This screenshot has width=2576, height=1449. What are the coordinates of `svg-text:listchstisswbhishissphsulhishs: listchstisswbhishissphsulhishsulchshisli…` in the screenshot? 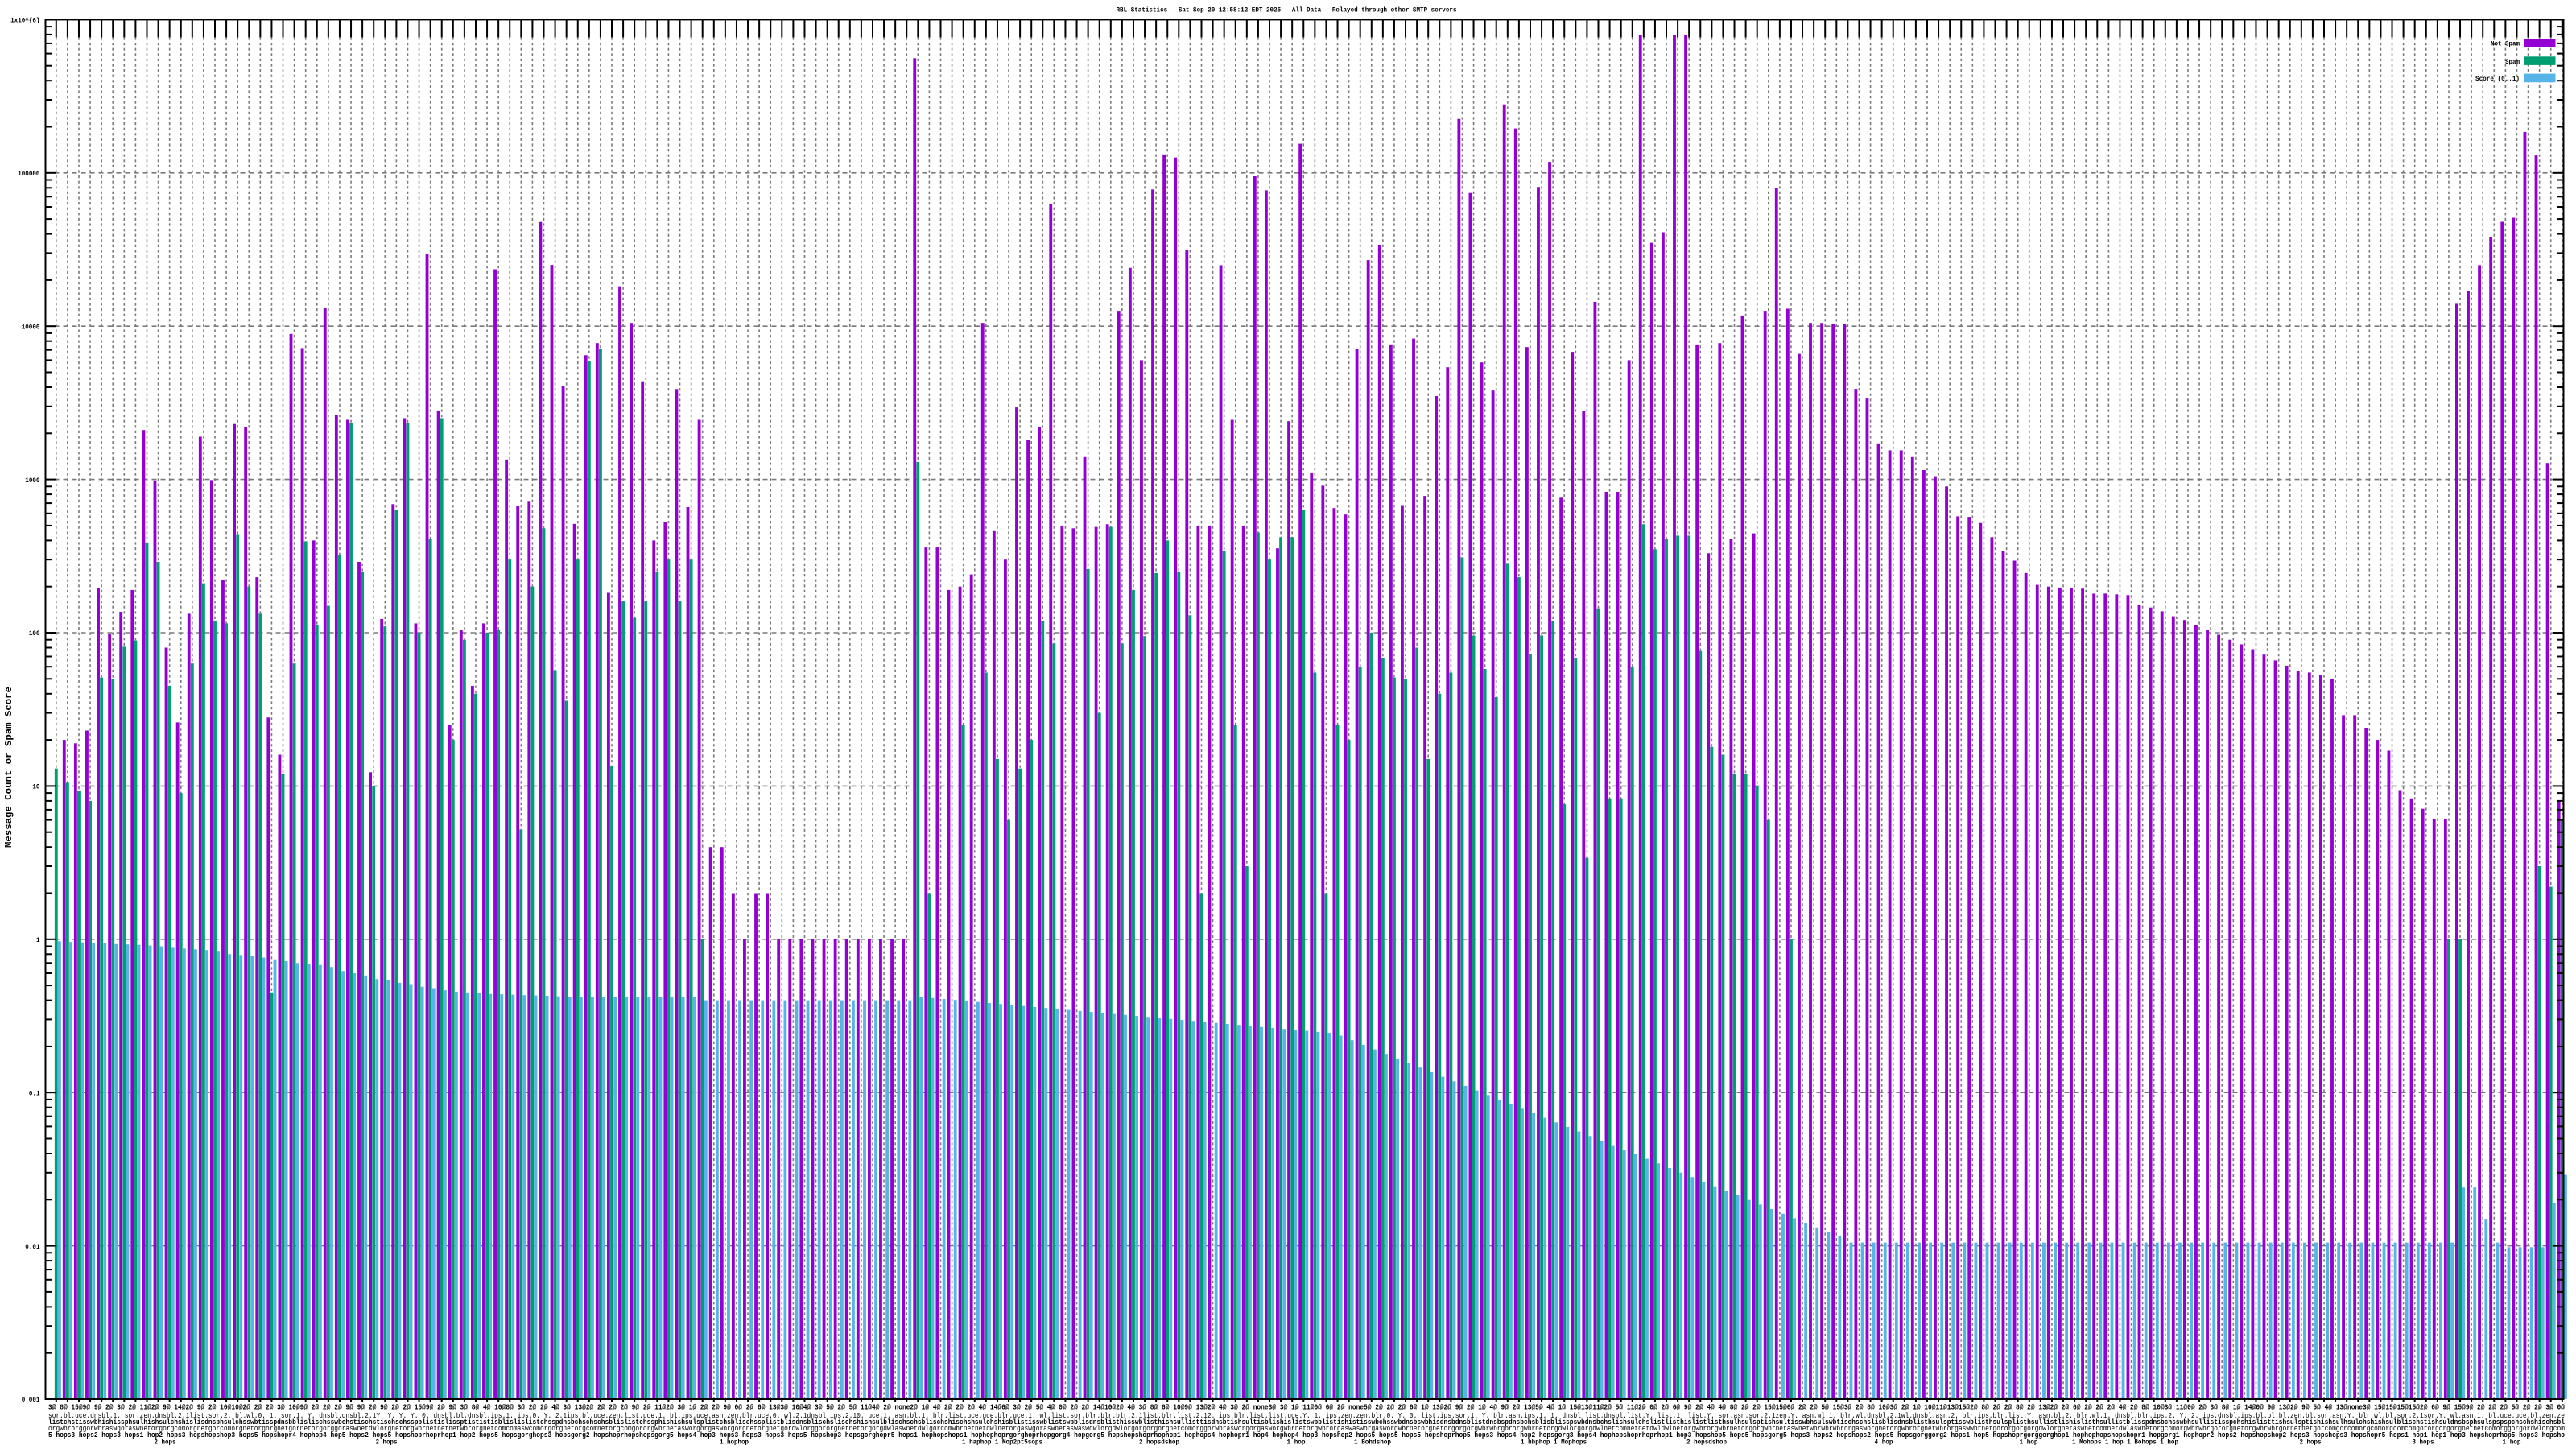 It's located at (1306, 1422).